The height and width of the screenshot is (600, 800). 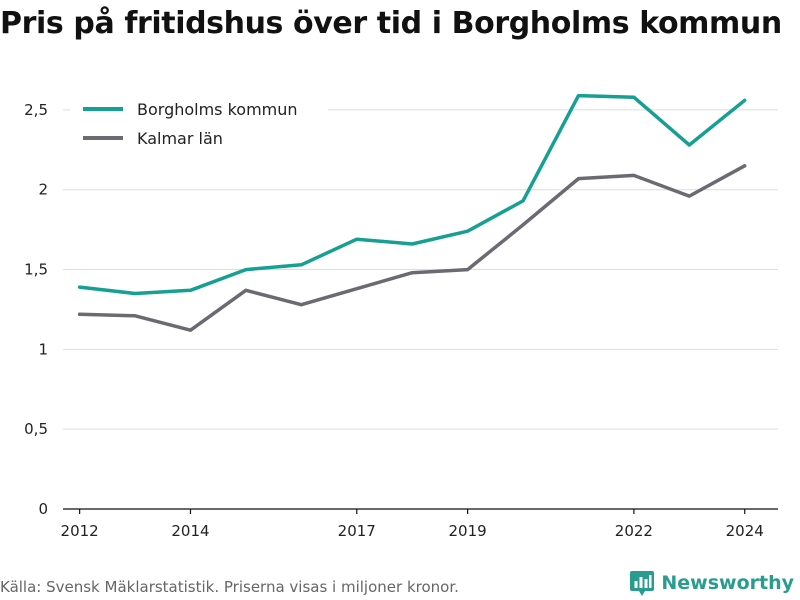 What do you see at coordinates (199, 120) in the screenshot?
I see `legend: Borgholms kommun Kalmar län` at bounding box center [199, 120].